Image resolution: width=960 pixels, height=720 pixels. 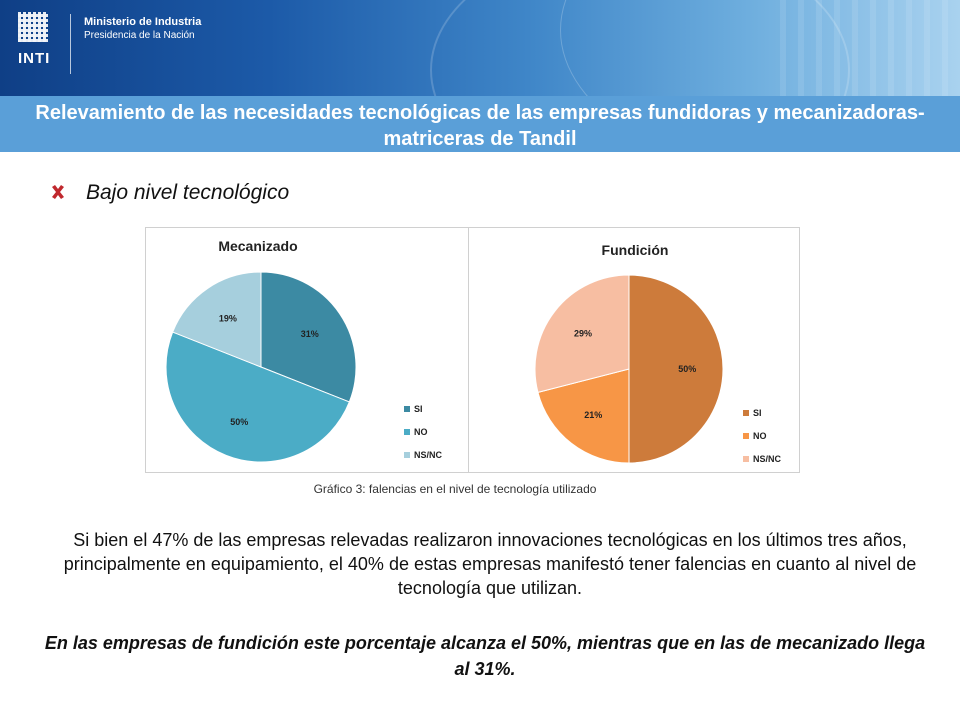 What do you see at coordinates (188, 192) in the screenshot?
I see `bullet-heading: Bajo nivel tecnológico` at bounding box center [188, 192].